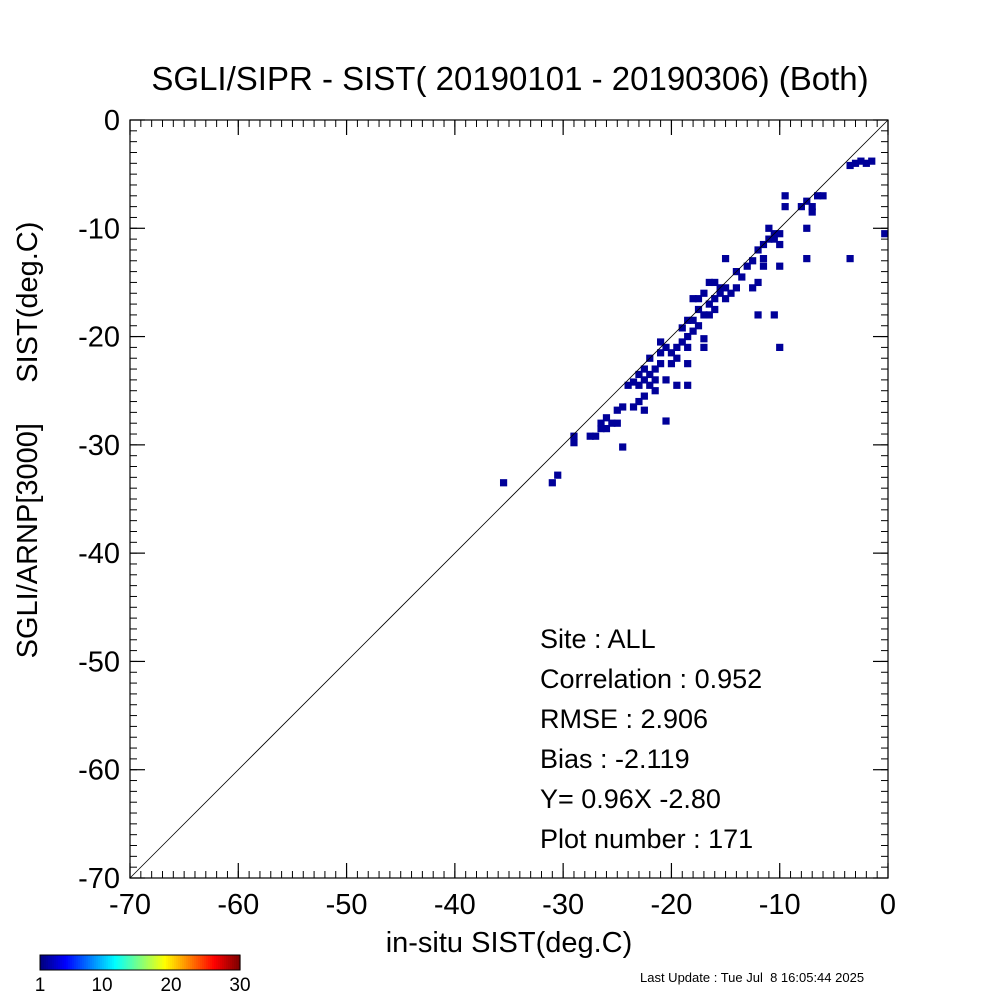  I want to click on y-tick-label: -30, so click(99, 446).